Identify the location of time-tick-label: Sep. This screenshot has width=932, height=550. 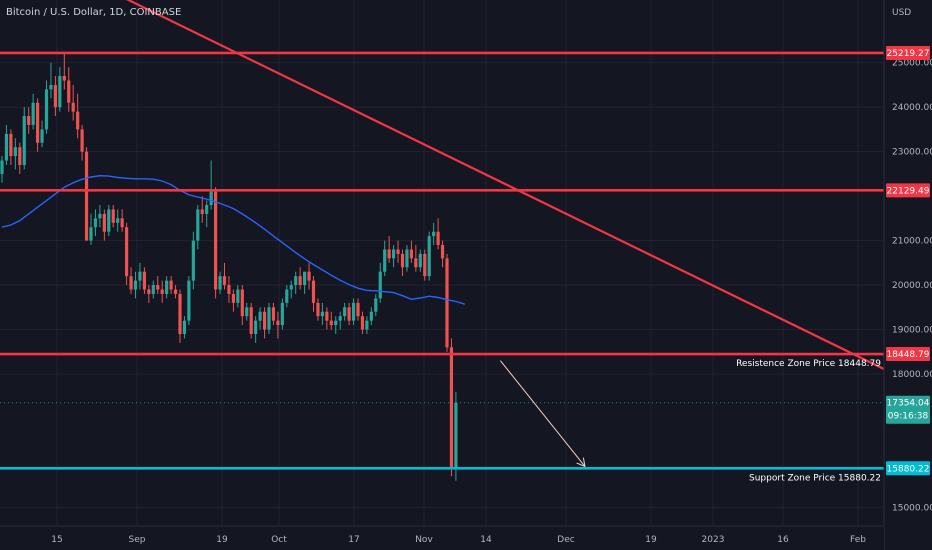
(137, 540).